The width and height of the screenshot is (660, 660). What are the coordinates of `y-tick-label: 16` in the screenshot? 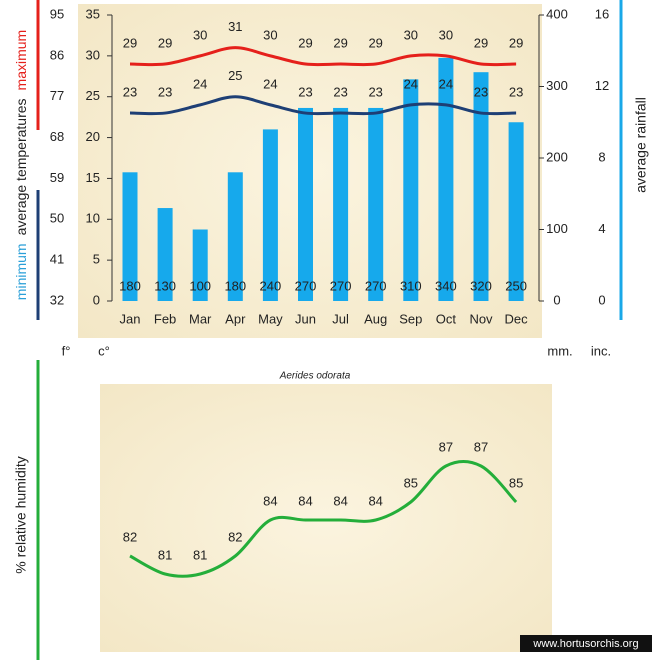 It's located at (602, 13).